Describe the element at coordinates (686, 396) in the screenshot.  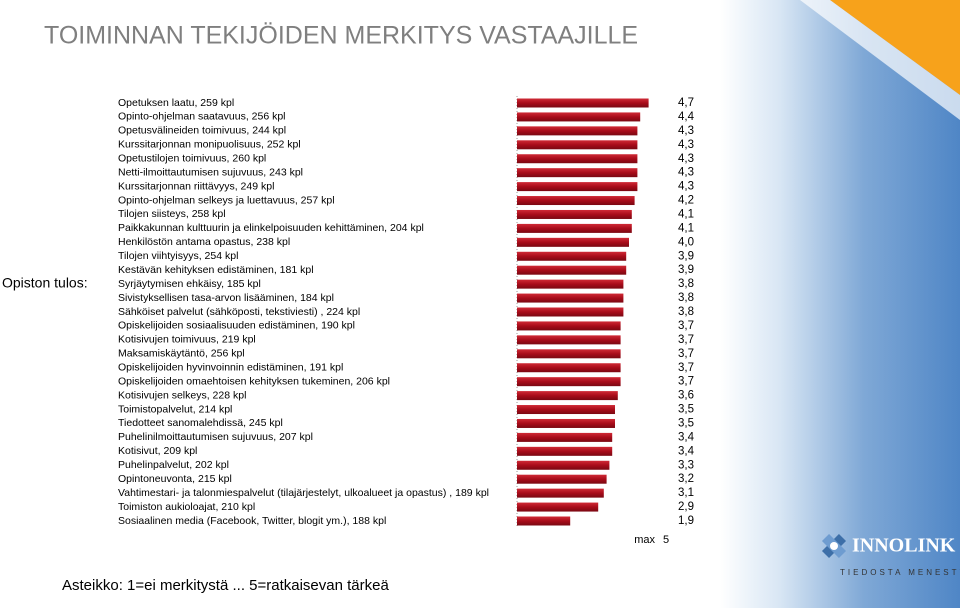
I see `value-label: 3,6` at that location.